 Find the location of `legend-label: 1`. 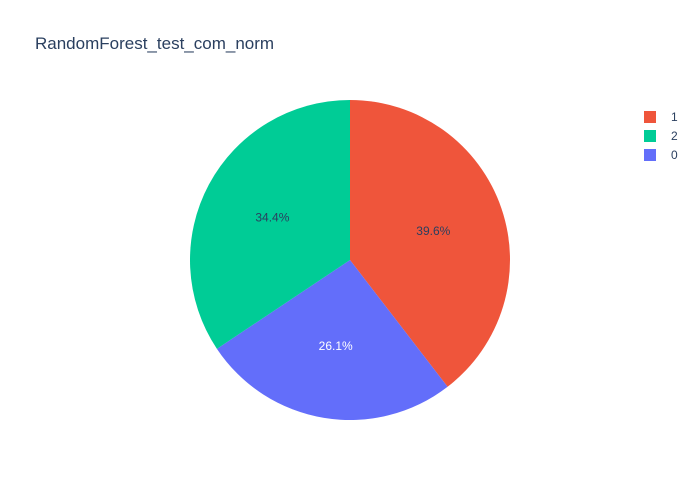

legend-label: 1 is located at coordinates (674, 117).